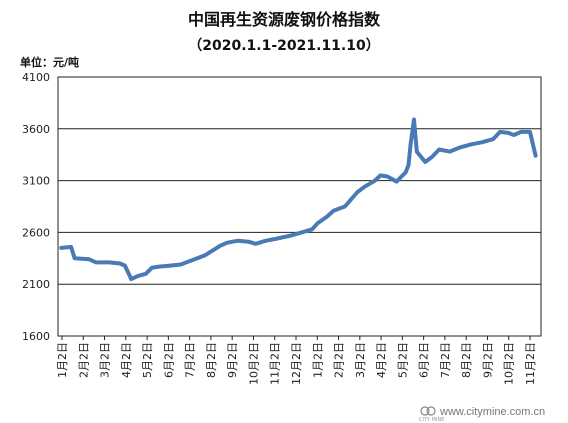 This screenshot has width=568, height=423. I want to click on y-tick-label: 2100, so click(36, 284).